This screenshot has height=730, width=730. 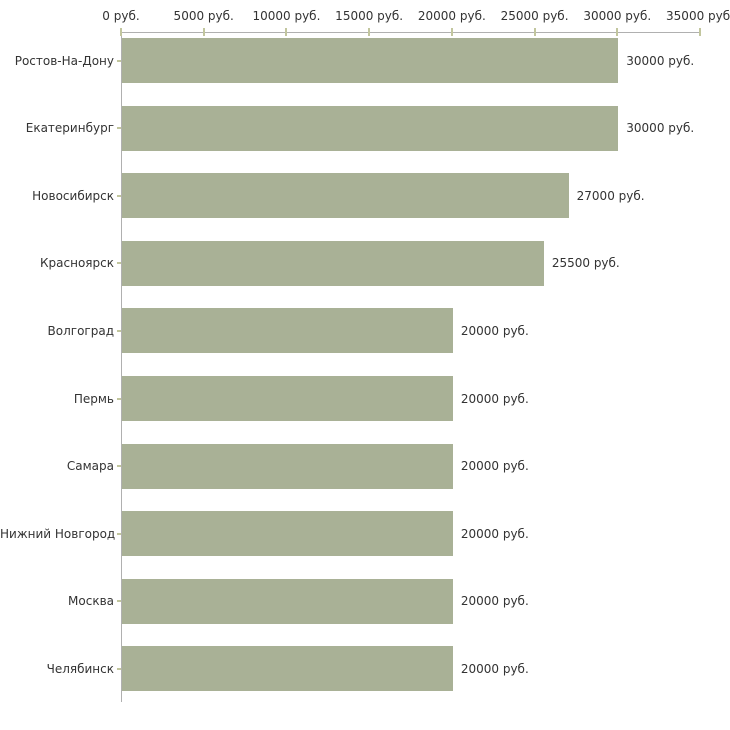 I want to click on y-axis-line, so click(x=121, y=367).